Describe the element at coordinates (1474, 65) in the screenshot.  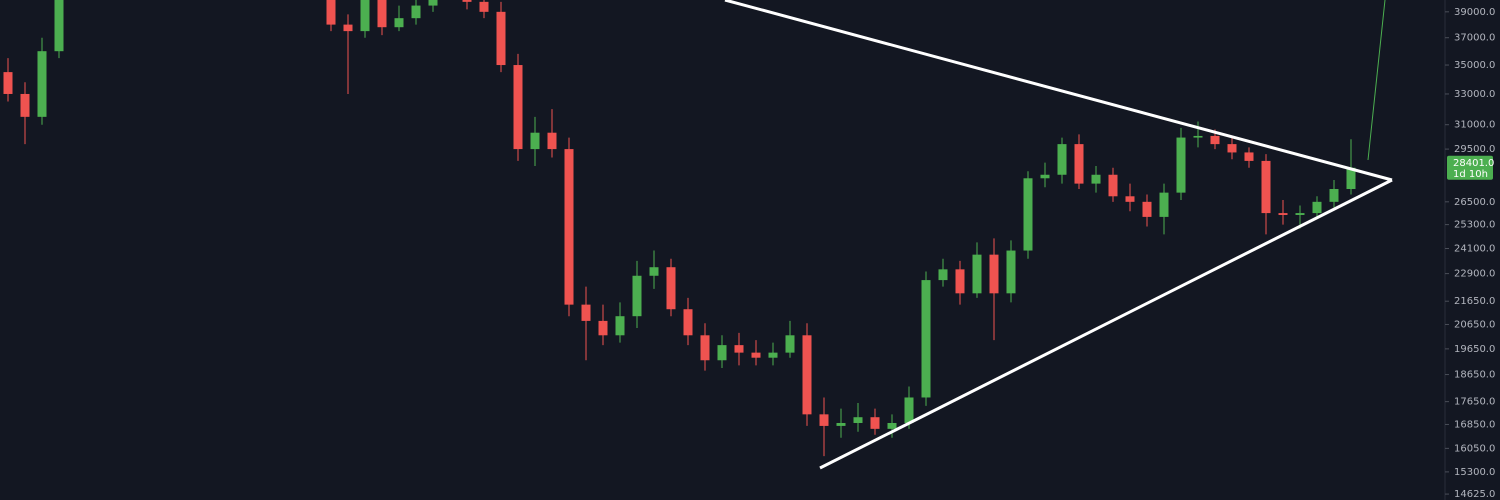
I see `y-tick-label: 35000.0` at that location.